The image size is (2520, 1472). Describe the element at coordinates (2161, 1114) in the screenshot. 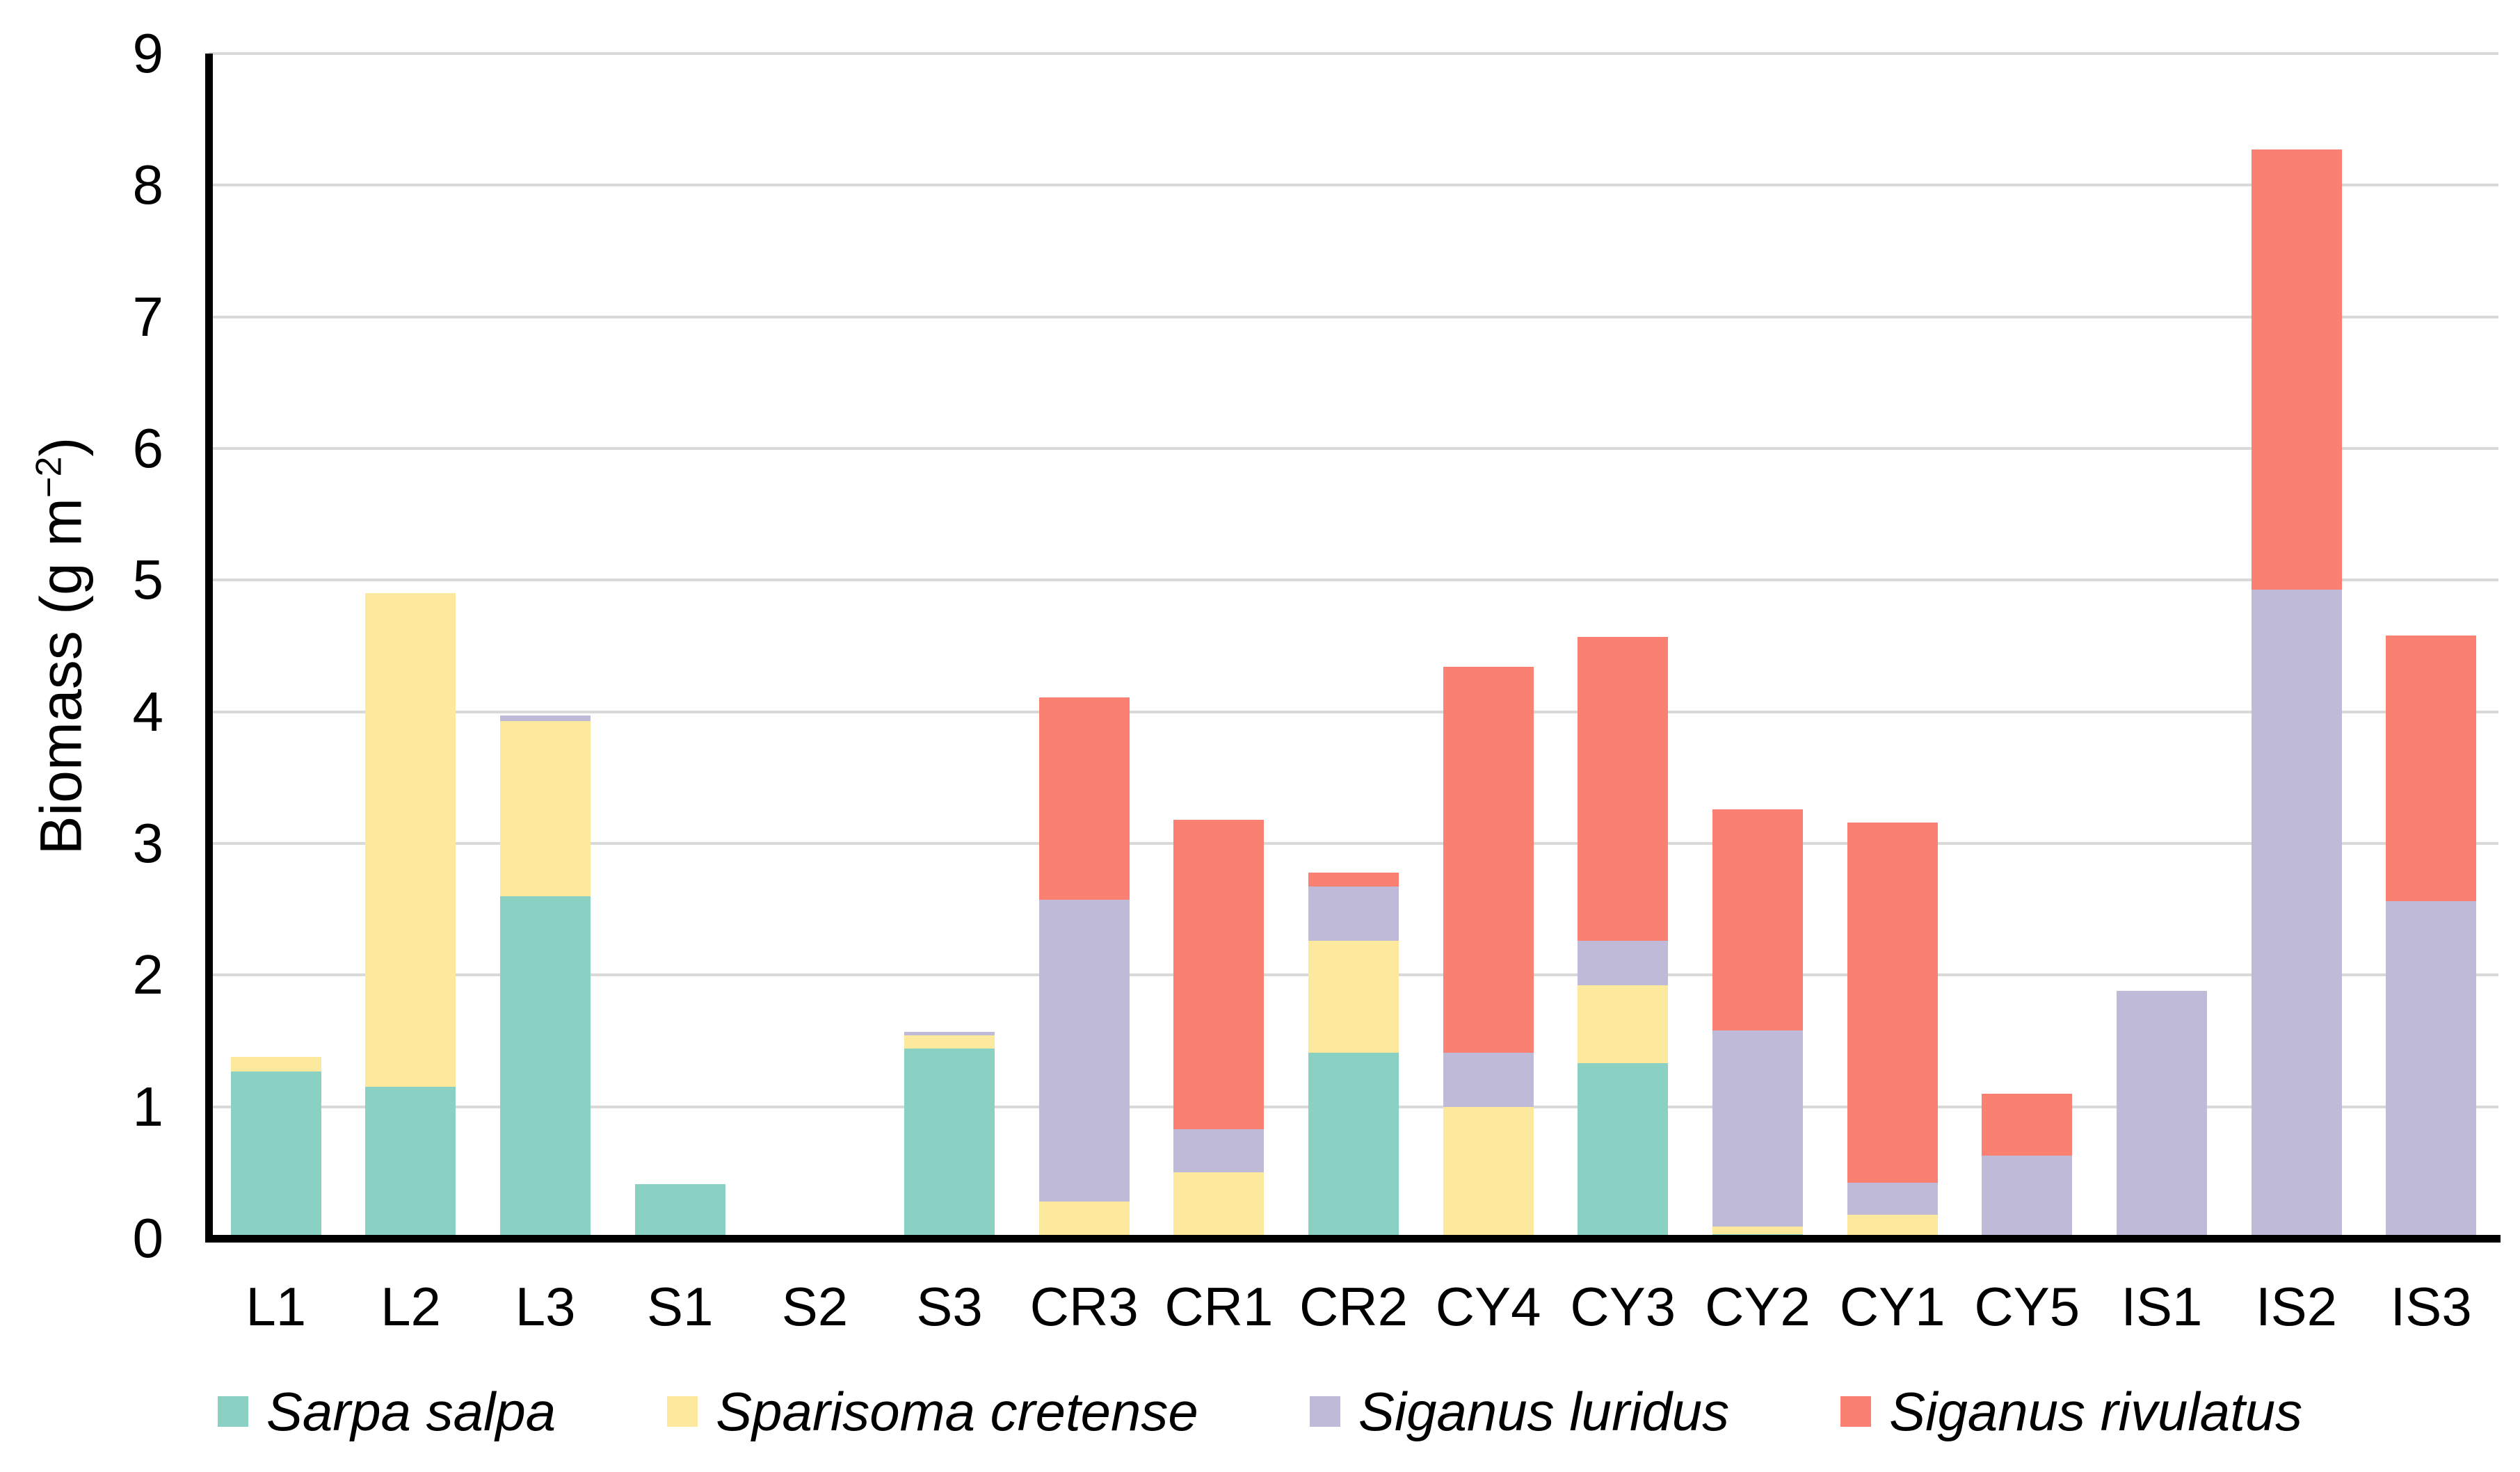

I see `bar-IS1-siganus-luridus` at that location.